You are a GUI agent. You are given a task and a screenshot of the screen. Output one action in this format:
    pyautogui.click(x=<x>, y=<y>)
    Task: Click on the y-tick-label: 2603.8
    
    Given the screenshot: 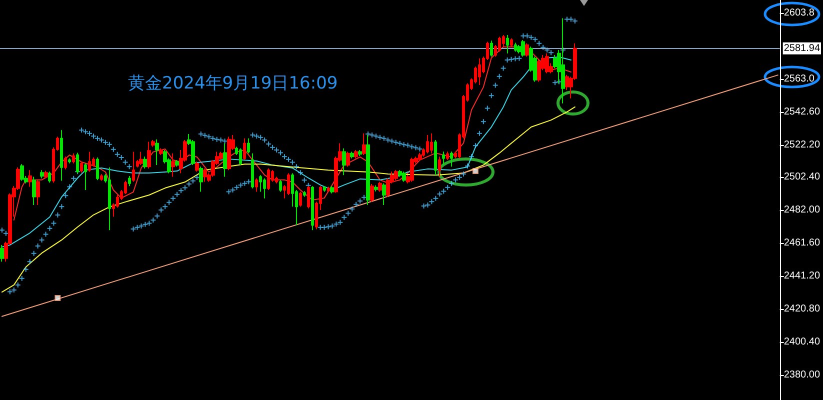 What is the action you would take?
    pyautogui.click(x=799, y=12)
    